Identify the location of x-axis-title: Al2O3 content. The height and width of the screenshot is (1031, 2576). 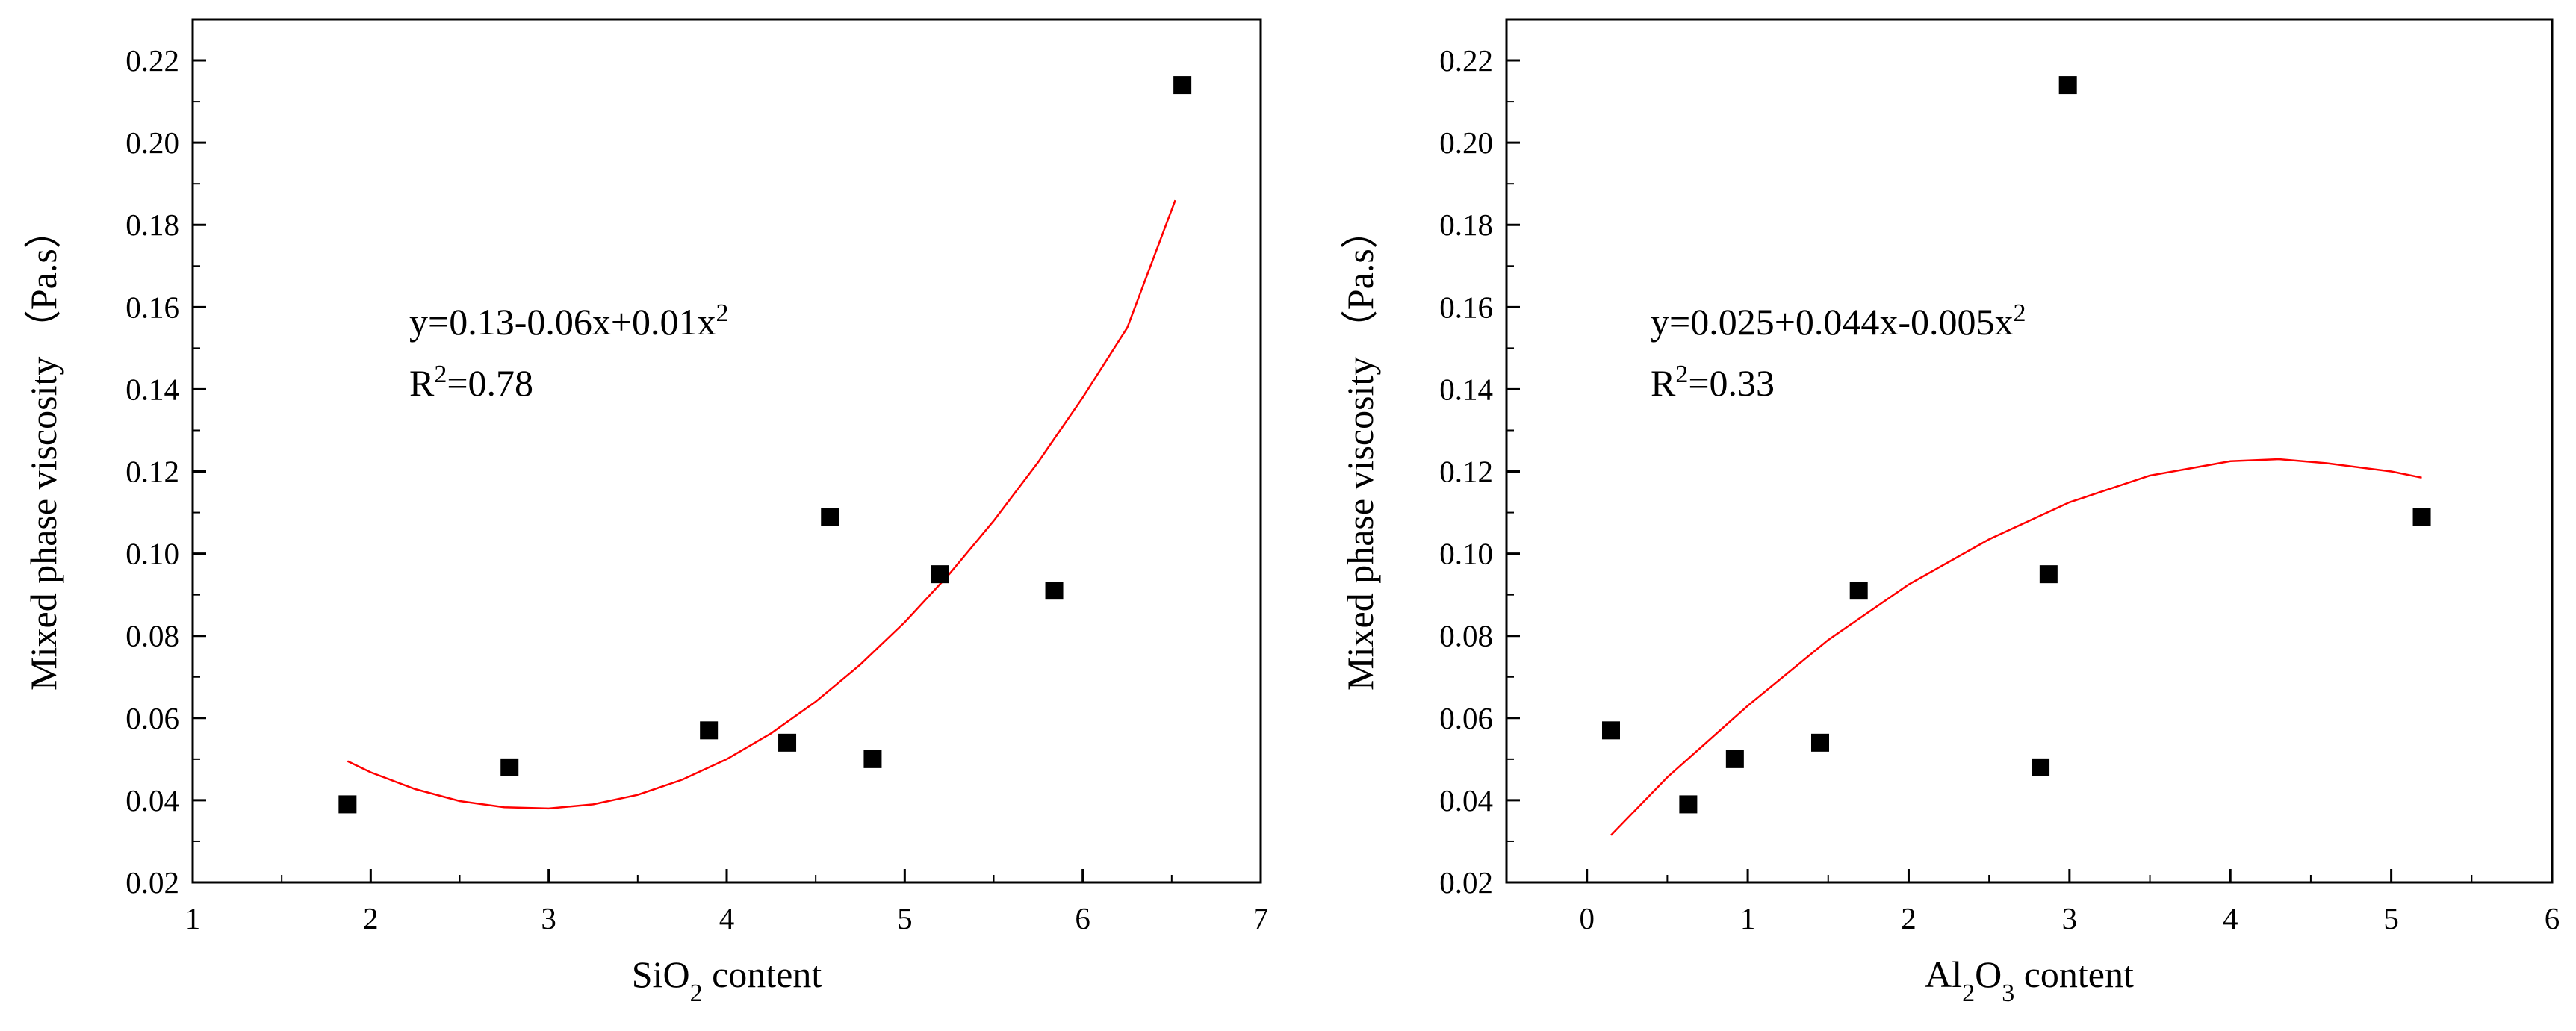
(2030, 980).